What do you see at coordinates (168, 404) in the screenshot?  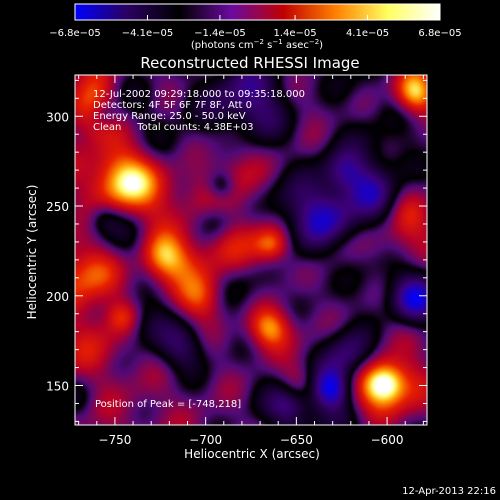 I see `peak-position-label: Position of Peak = [-748,218]` at bounding box center [168, 404].